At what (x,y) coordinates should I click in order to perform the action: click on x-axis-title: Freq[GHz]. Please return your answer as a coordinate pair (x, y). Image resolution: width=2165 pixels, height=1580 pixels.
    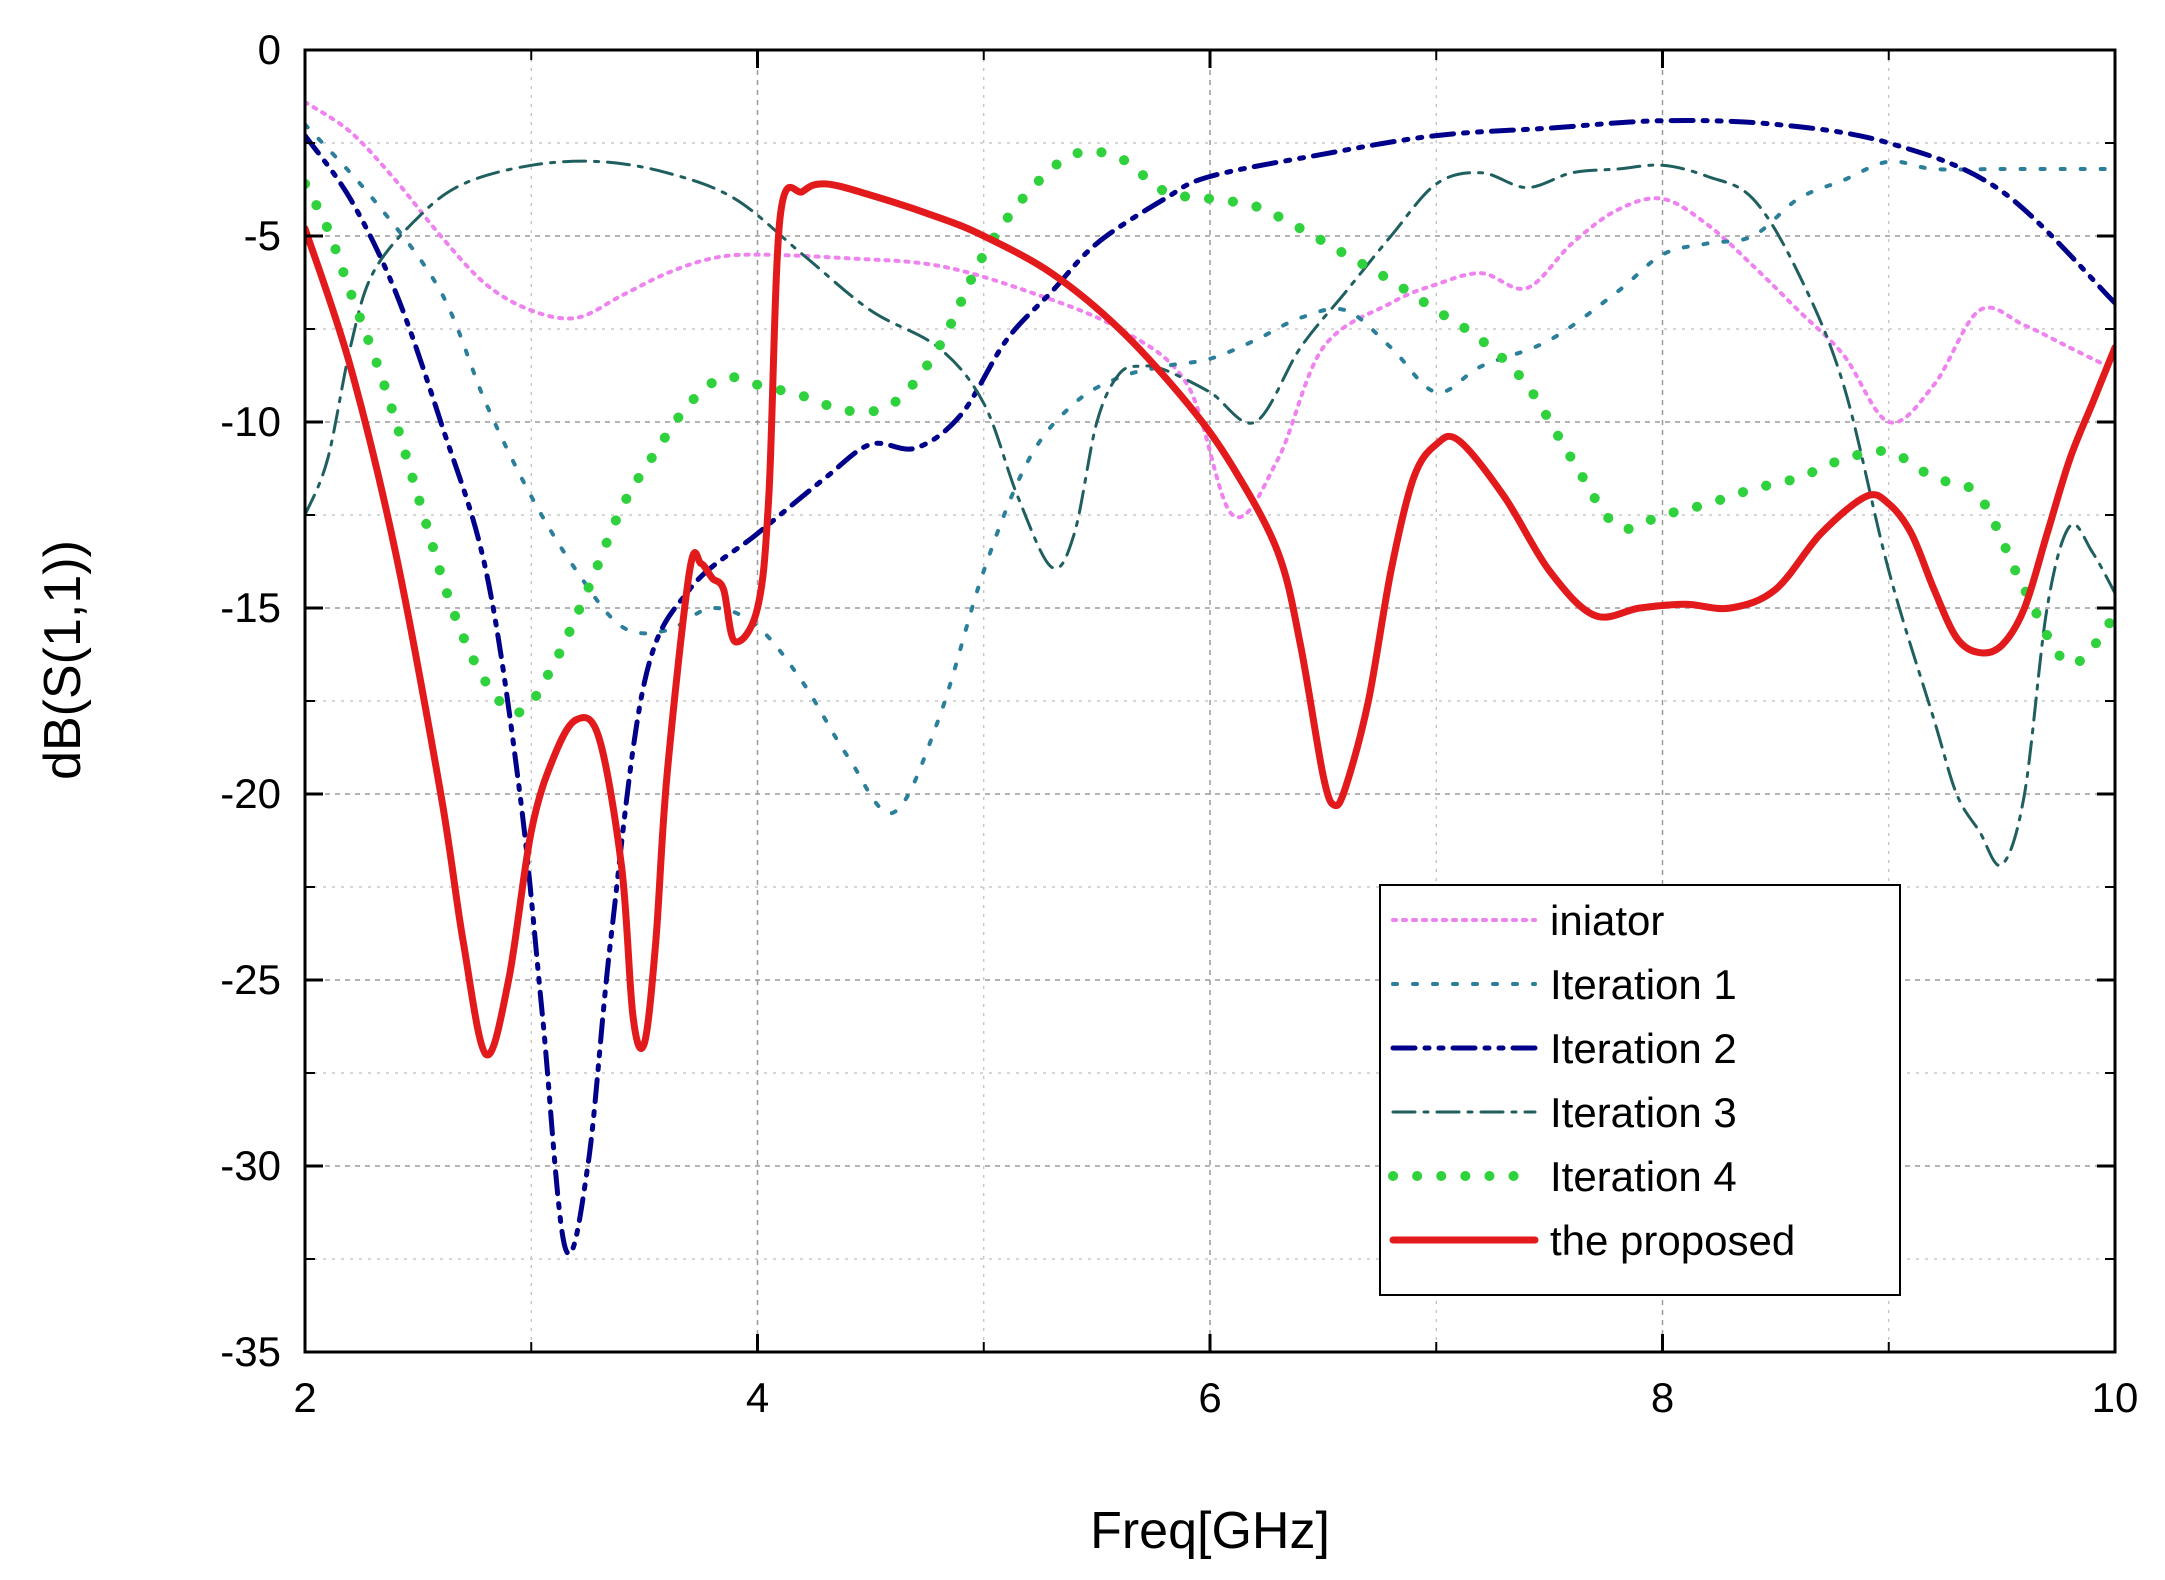
    Looking at the image, I should click on (1210, 1531).